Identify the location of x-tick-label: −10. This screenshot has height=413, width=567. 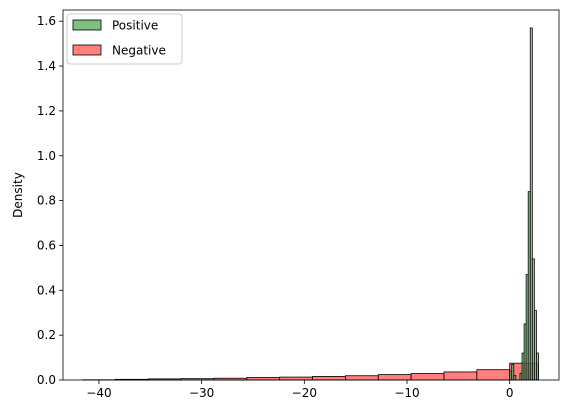
(406, 393).